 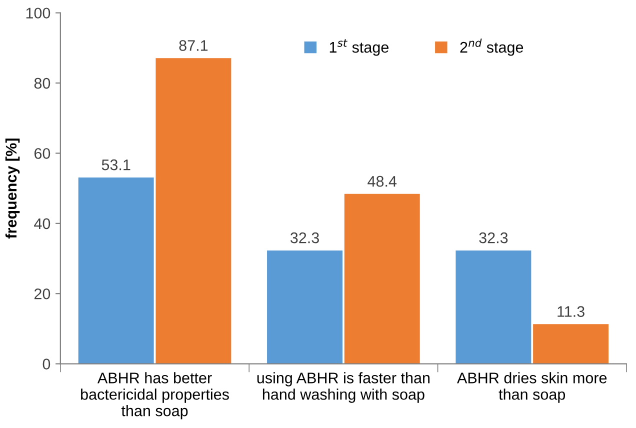 What do you see at coordinates (12, 188) in the screenshot?
I see `y-axis-title: frequency [%]` at bounding box center [12, 188].